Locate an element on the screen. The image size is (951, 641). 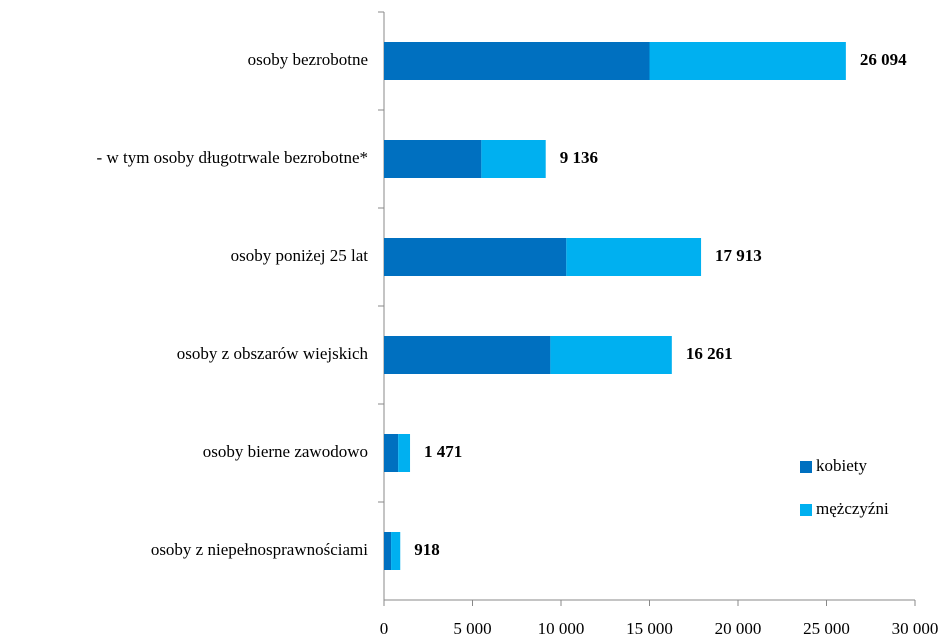
total-label: 17 913 is located at coordinates (738, 255).